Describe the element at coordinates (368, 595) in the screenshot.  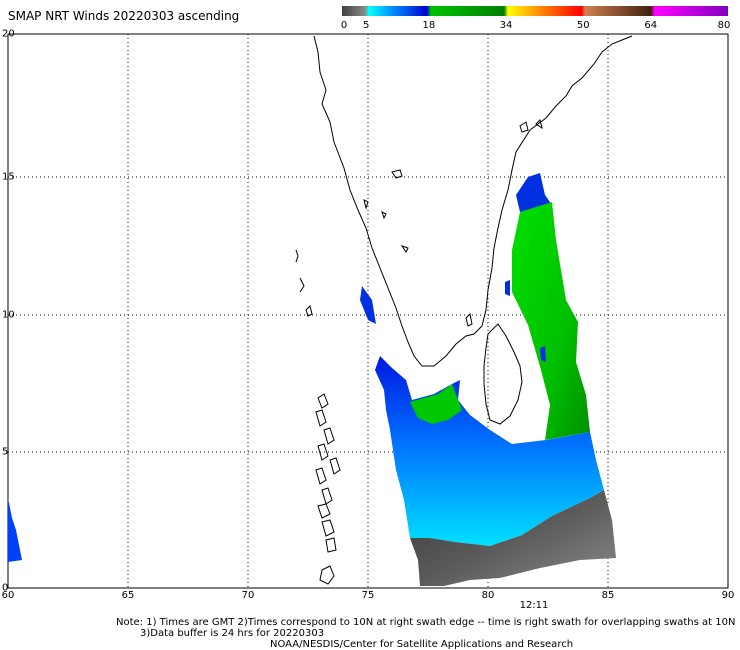
I see `lon-tick-label: 75` at that location.